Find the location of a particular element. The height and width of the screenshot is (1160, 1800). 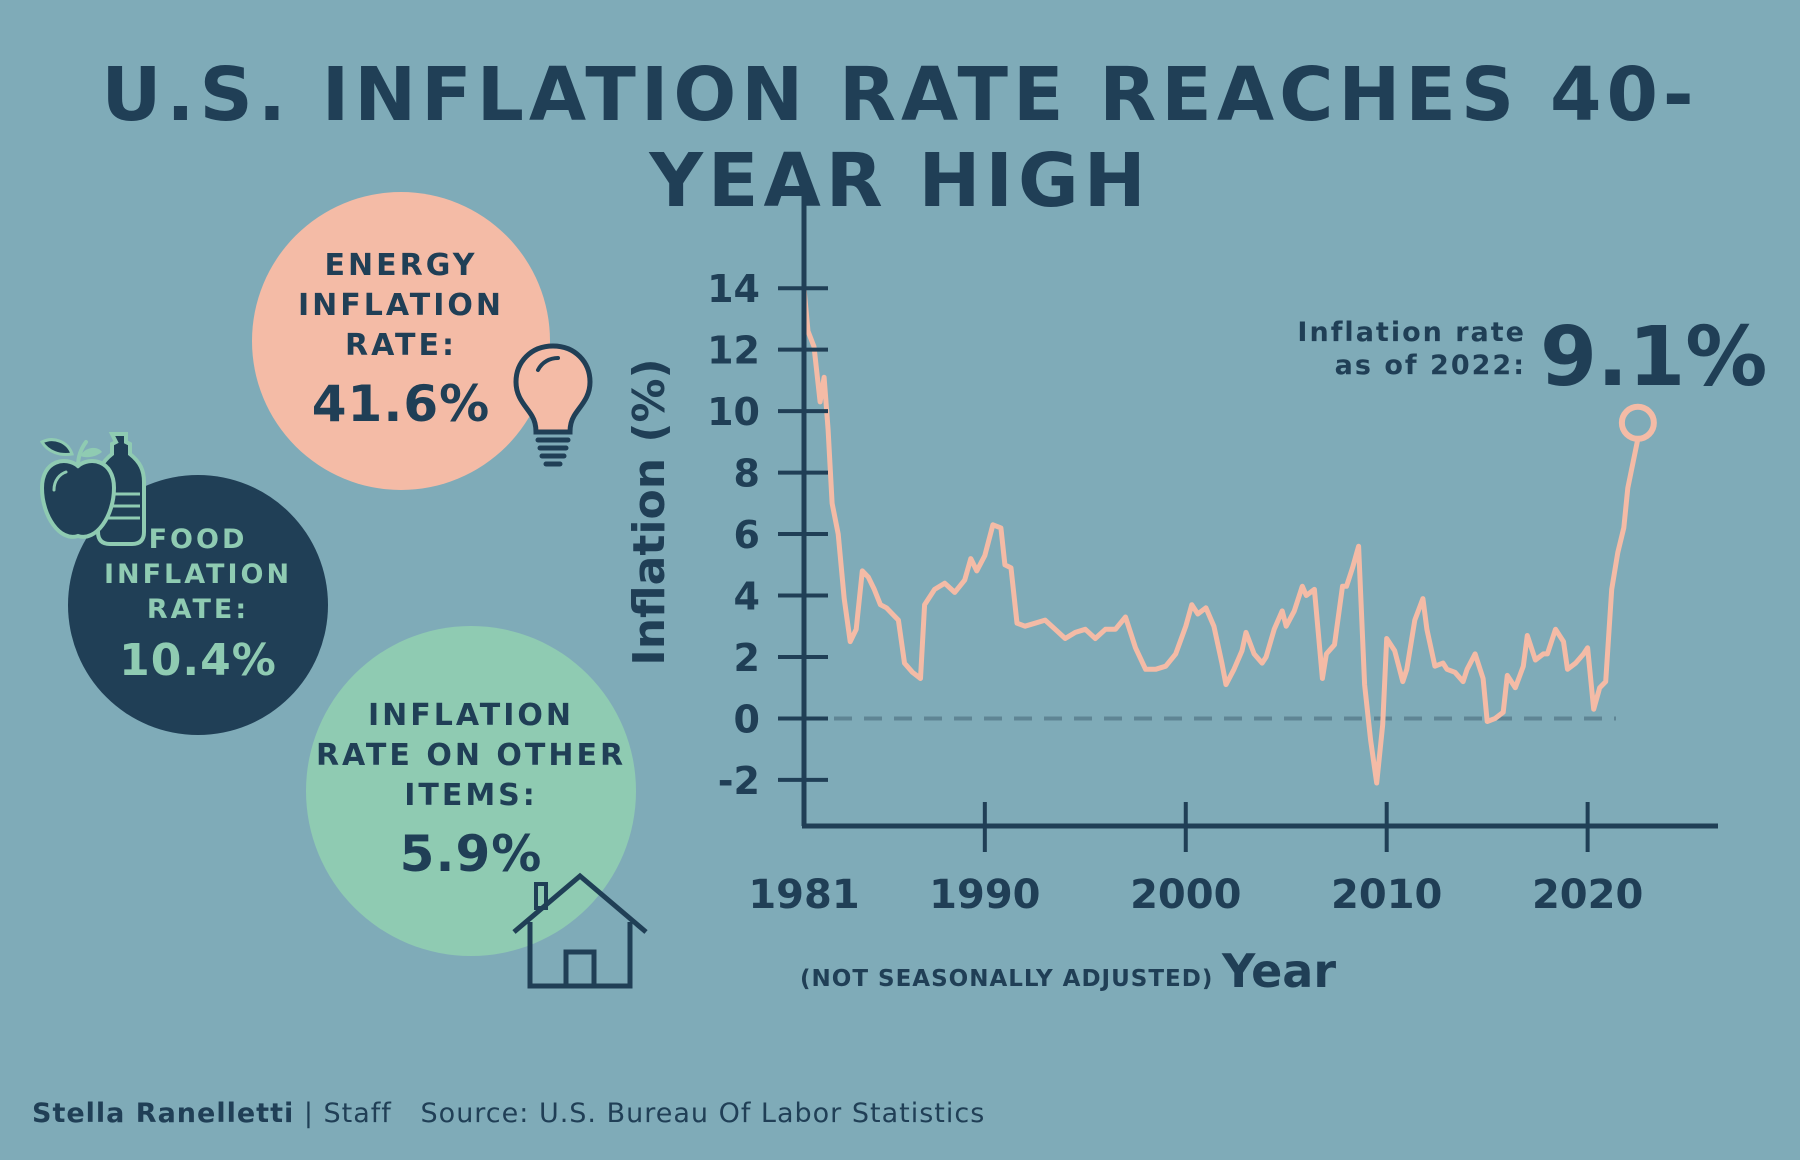

other-value: 5.9% is located at coordinates (471, 854).